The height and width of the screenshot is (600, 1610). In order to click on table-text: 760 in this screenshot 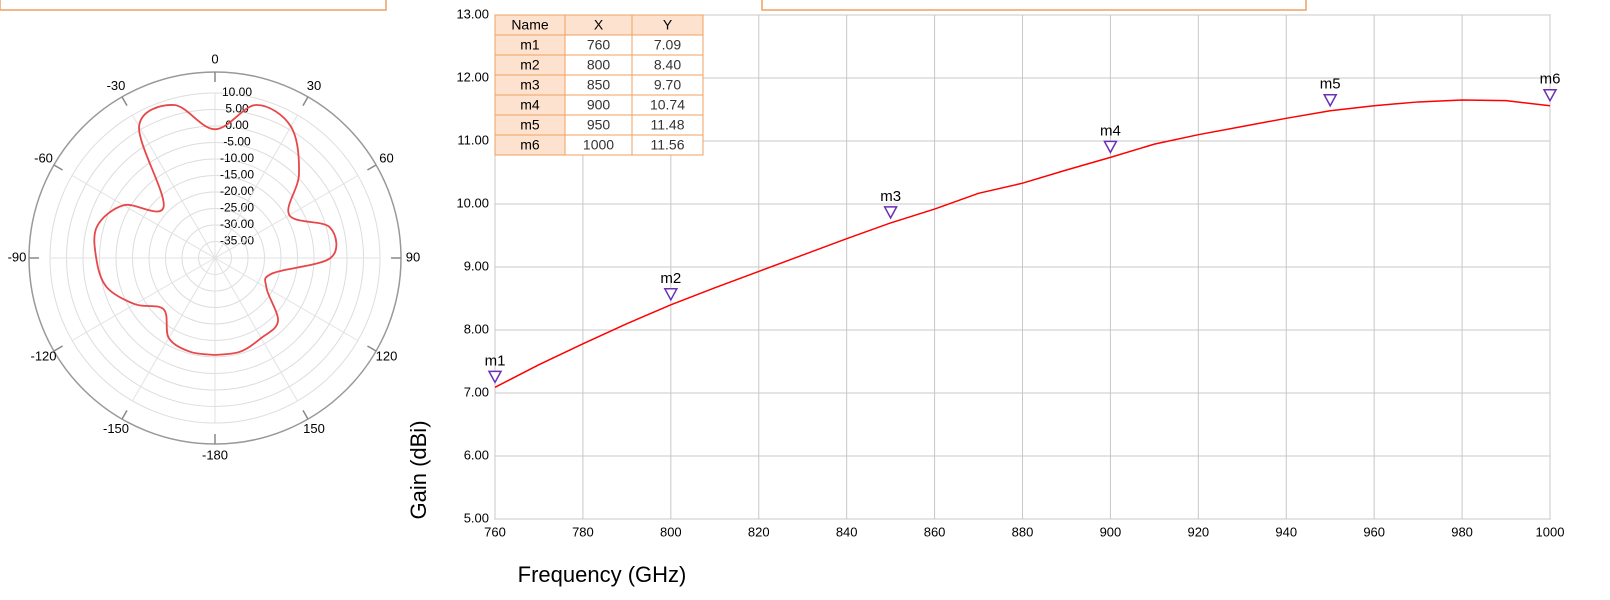, I will do `click(599, 45)`.